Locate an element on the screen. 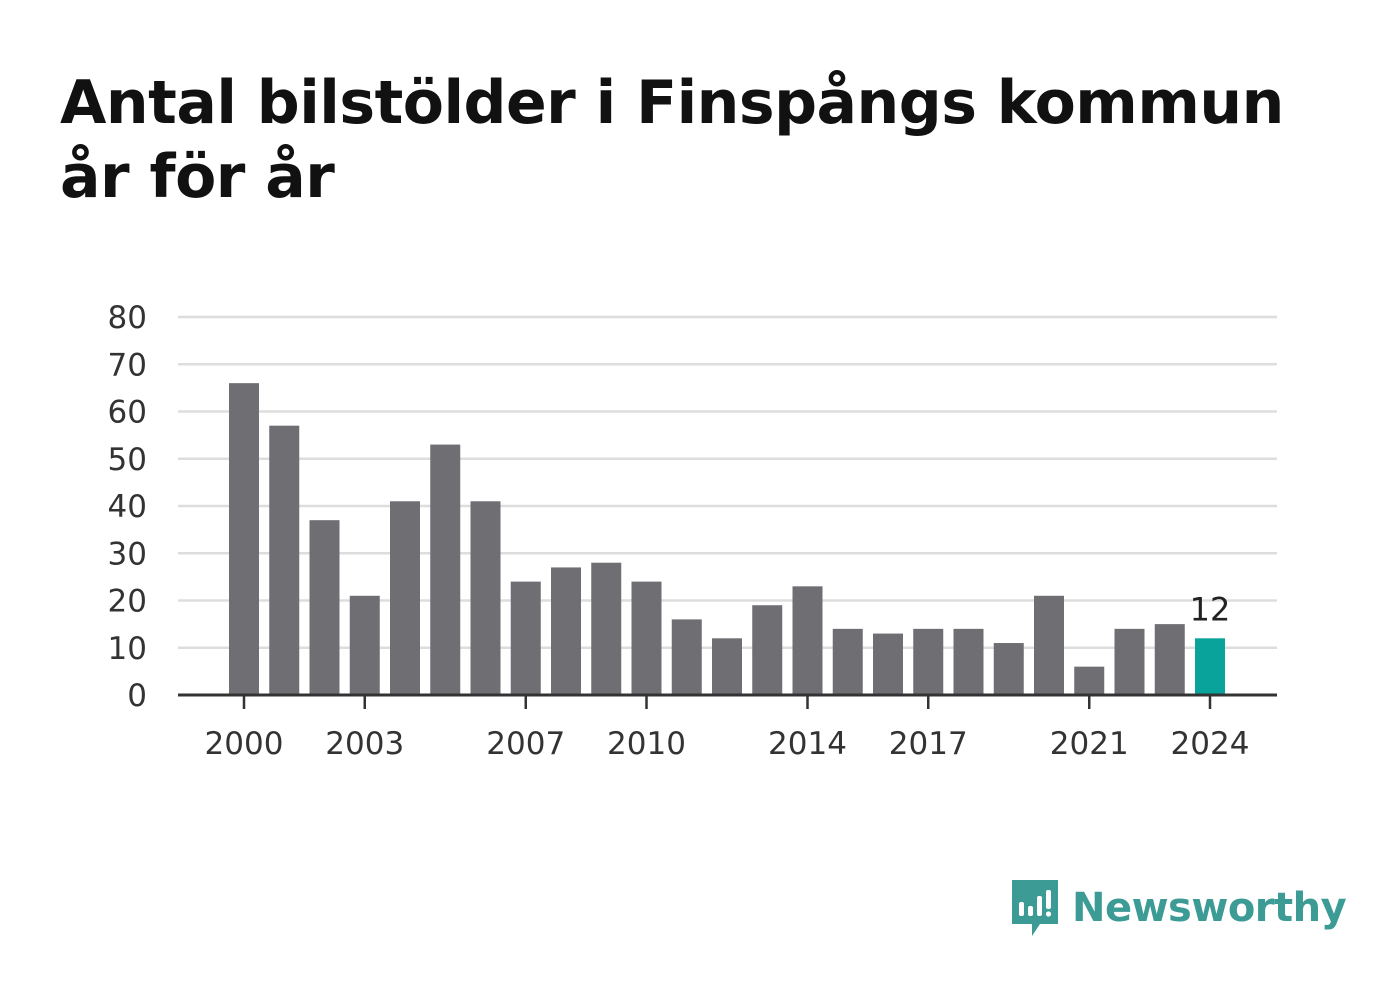 Image resolution: width=1382 pixels, height=999 pixels. y-tick-label-50: 50 is located at coordinates (127, 460).